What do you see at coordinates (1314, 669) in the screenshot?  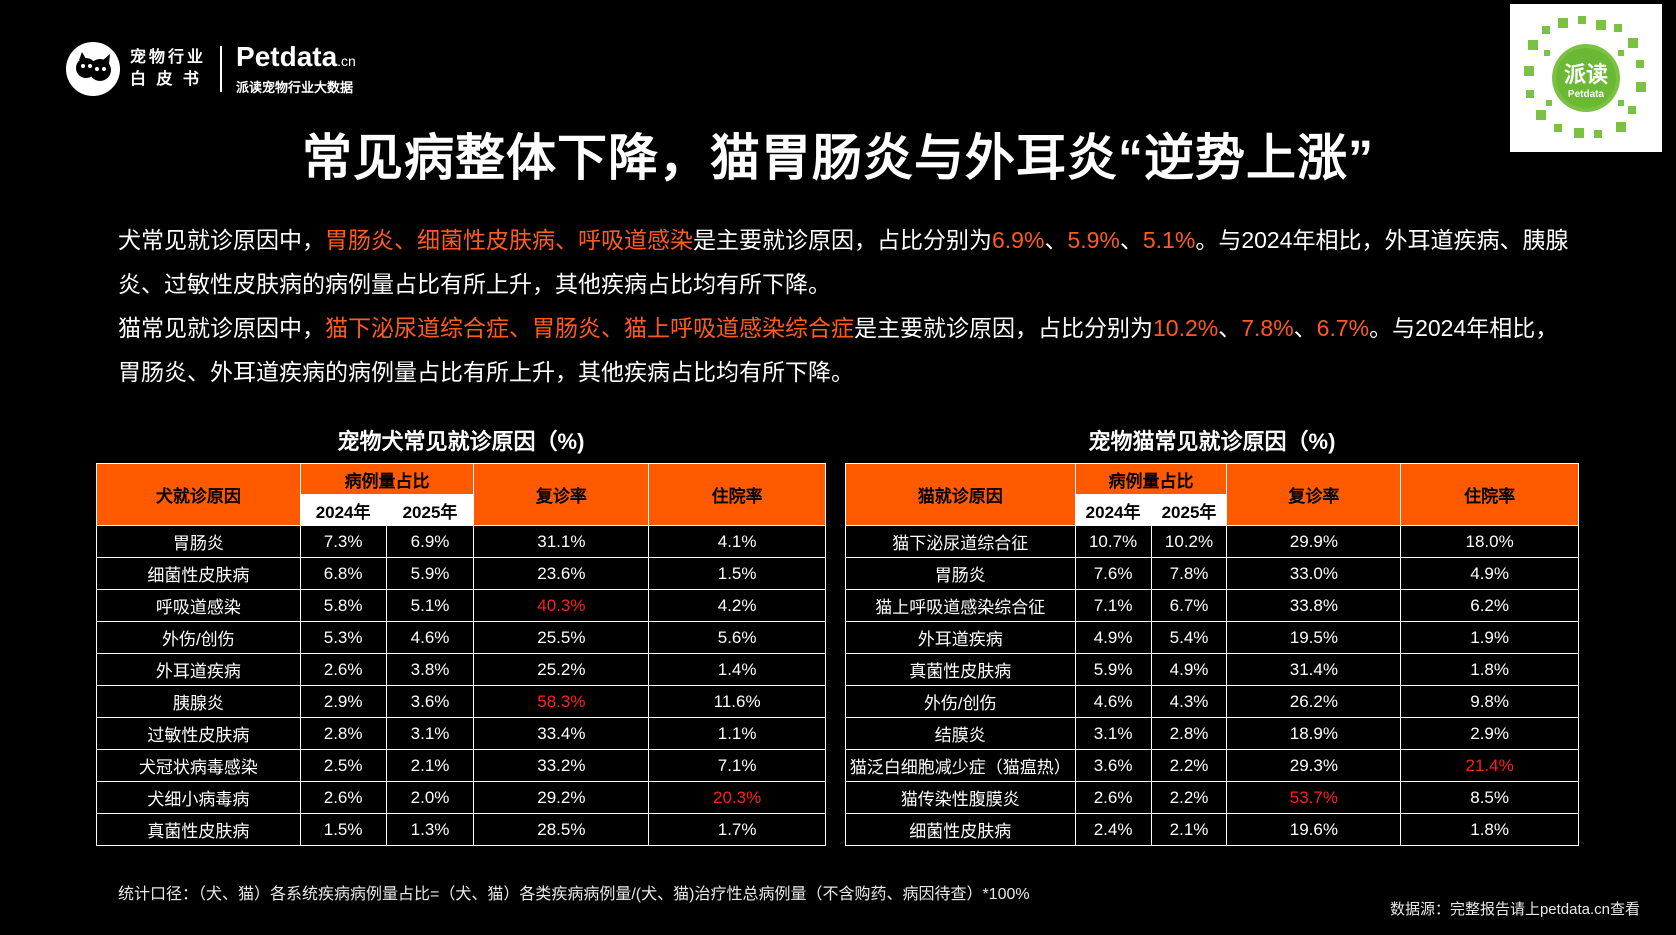 I see `revisit-rate-cell: 31.4%` at bounding box center [1314, 669].